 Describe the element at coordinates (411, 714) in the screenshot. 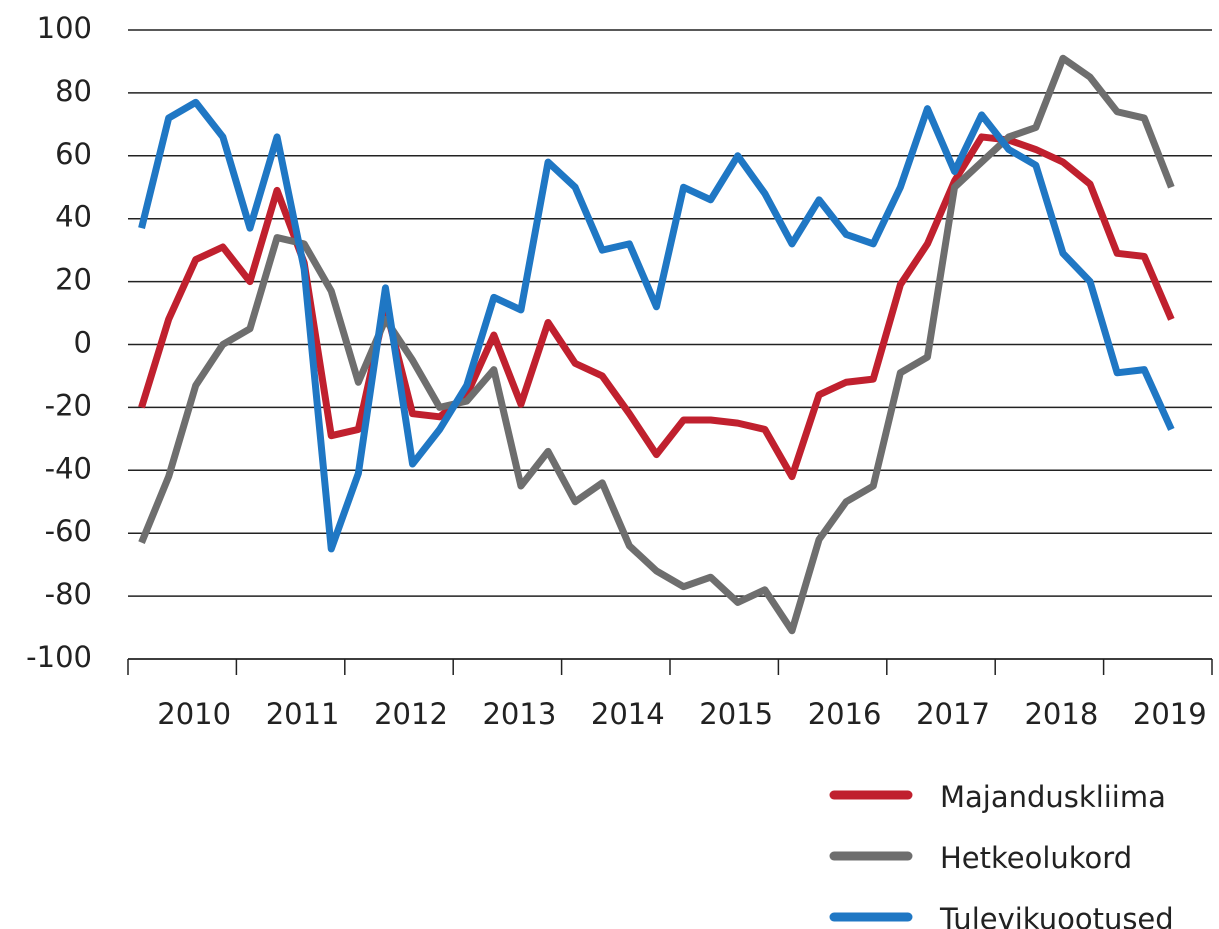

I see `x-tick-label: 2012` at that location.